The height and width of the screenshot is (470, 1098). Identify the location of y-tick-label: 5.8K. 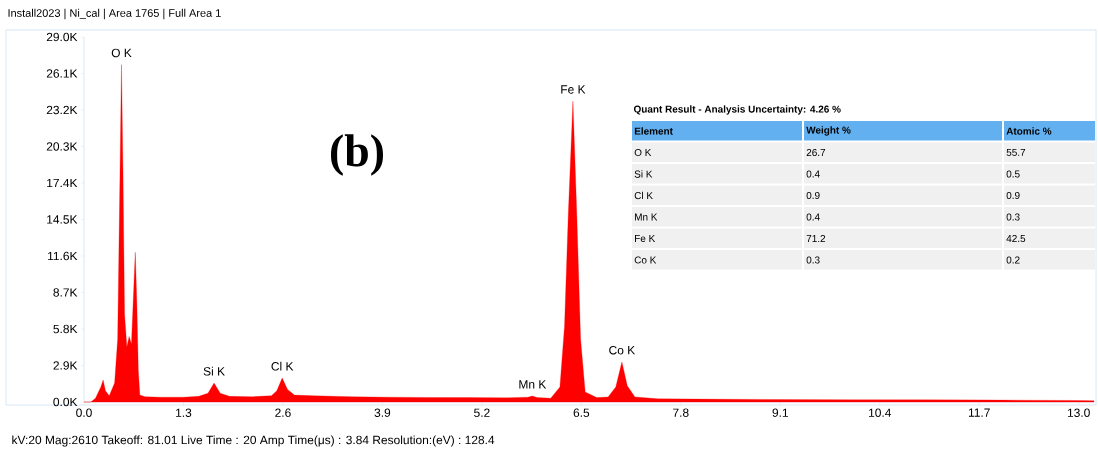
(65, 329).